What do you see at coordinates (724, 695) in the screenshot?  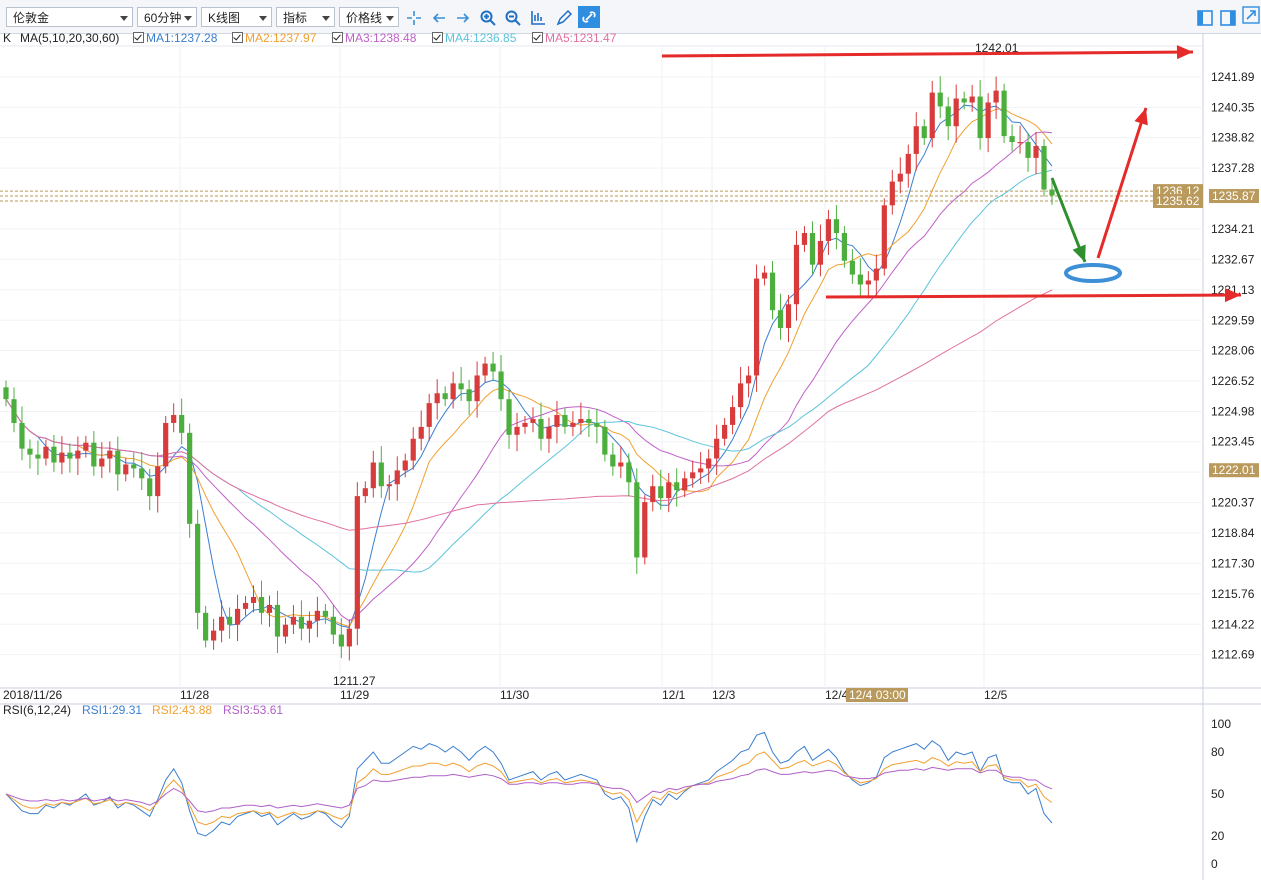 I see `time-tick-label: 12/3` at bounding box center [724, 695].